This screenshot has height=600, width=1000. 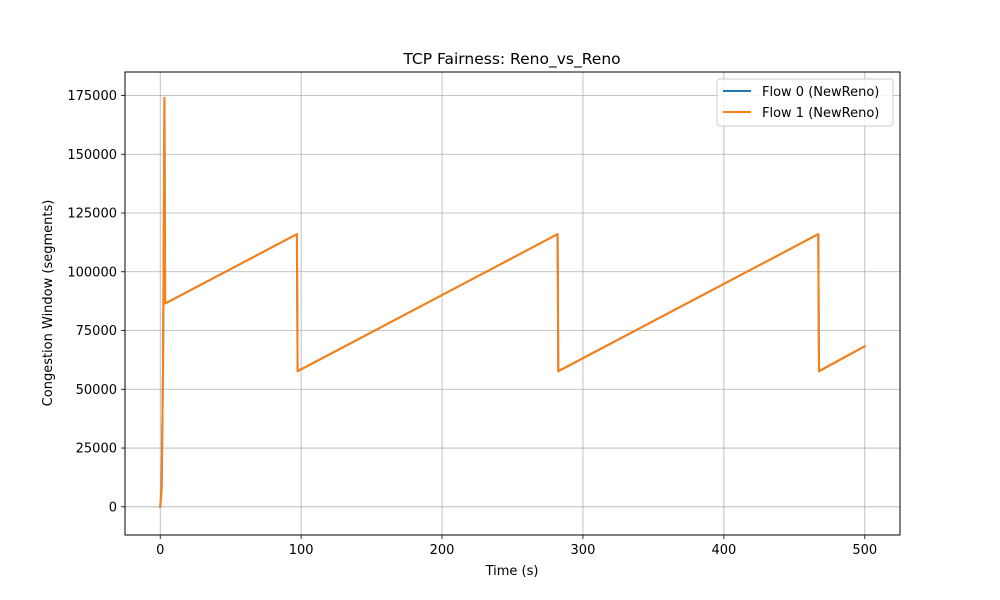 I want to click on legend-box, so click(x=805, y=102).